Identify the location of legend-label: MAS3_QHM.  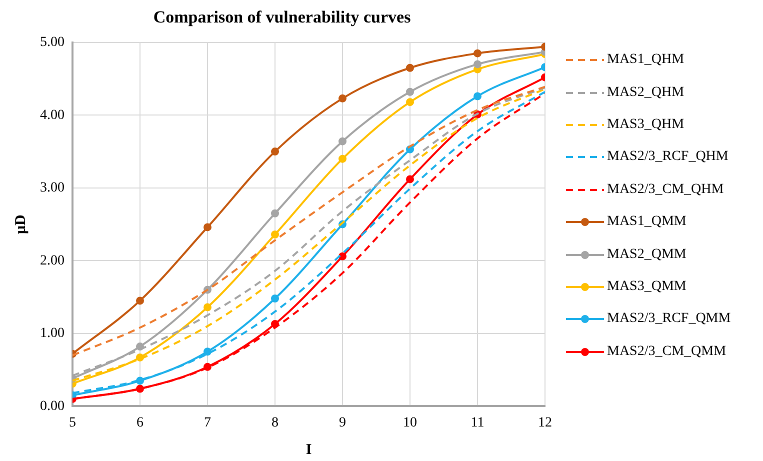
(645, 124).